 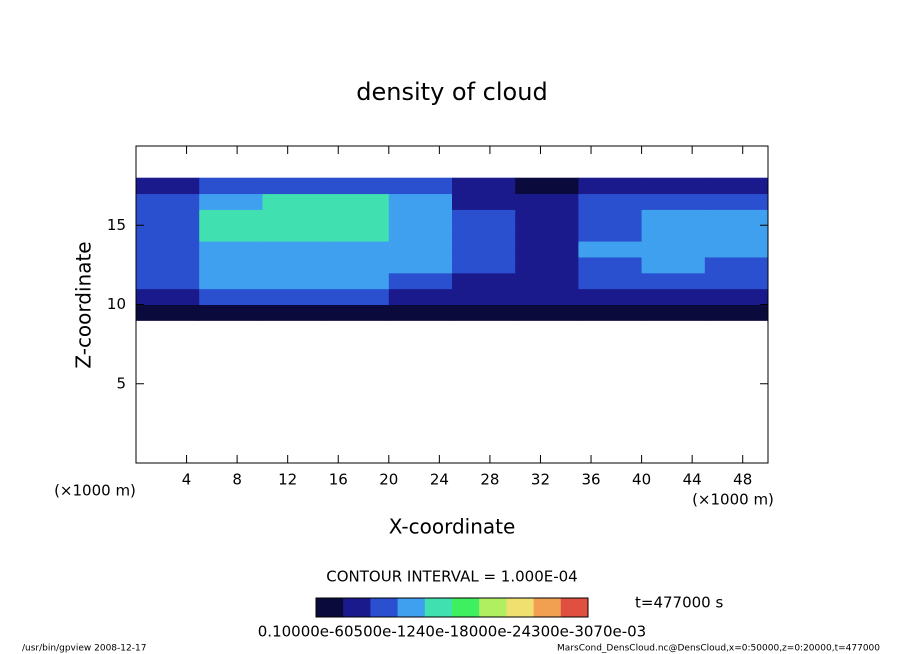 I want to click on x-tick-label: 20, so click(x=388, y=480).